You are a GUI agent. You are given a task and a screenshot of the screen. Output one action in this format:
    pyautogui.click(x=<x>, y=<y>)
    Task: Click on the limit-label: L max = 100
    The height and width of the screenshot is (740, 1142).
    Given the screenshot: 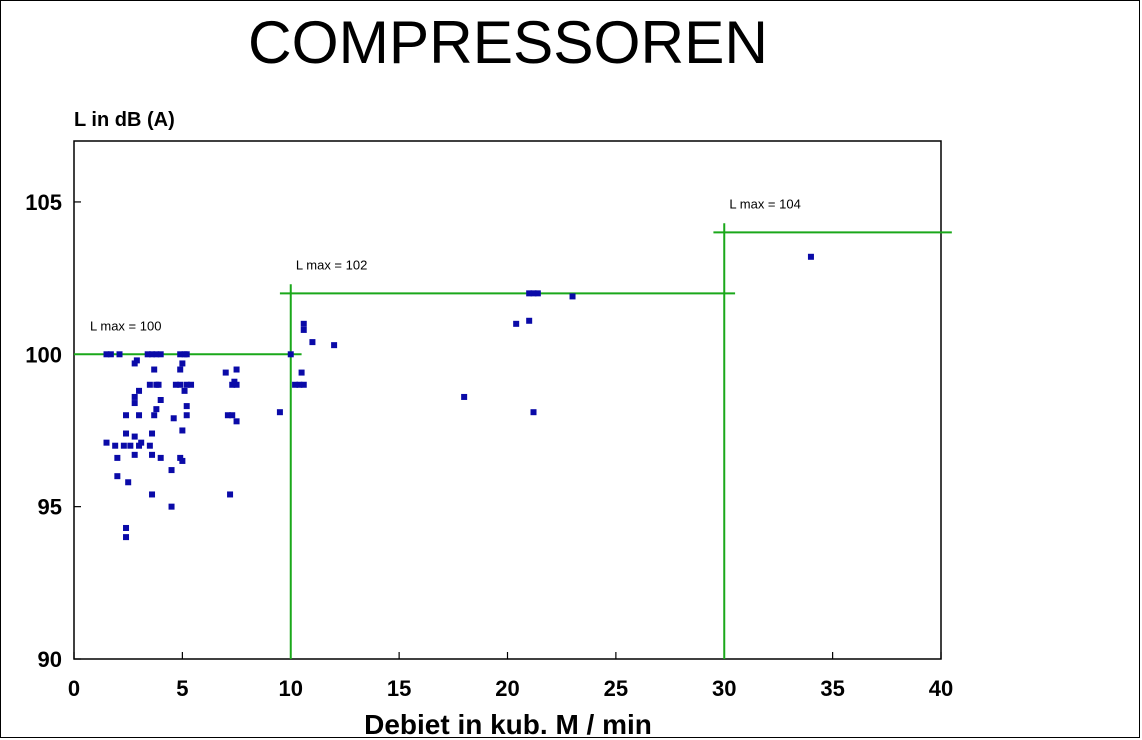 What is the action you would take?
    pyautogui.click(x=125, y=325)
    